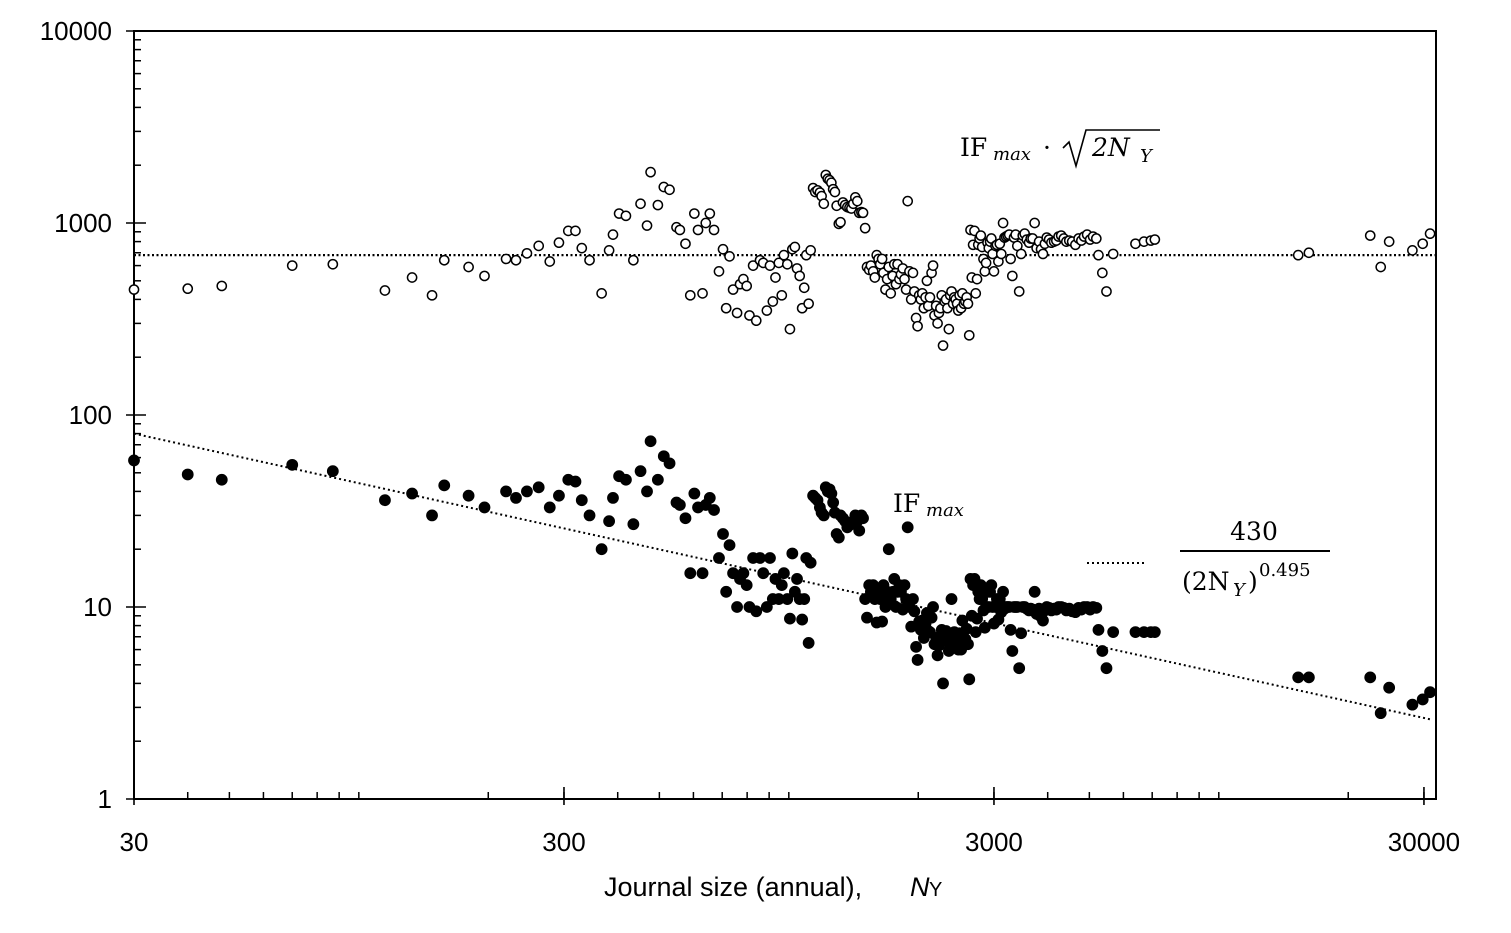 The image size is (1511, 933). What do you see at coordinates (93, 415) in the screenshot?
I see `y-axis-ticks: 1 10 100 1000 10000` at bounding box center [93, 415].